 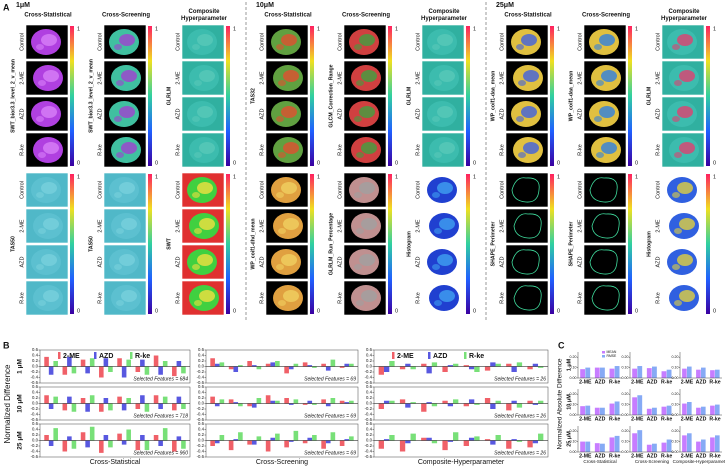 What do you see at coordinates (35, 451) in the screenshot?
I see `y-tick-label: -0.4` at bounding box center [35, 451].